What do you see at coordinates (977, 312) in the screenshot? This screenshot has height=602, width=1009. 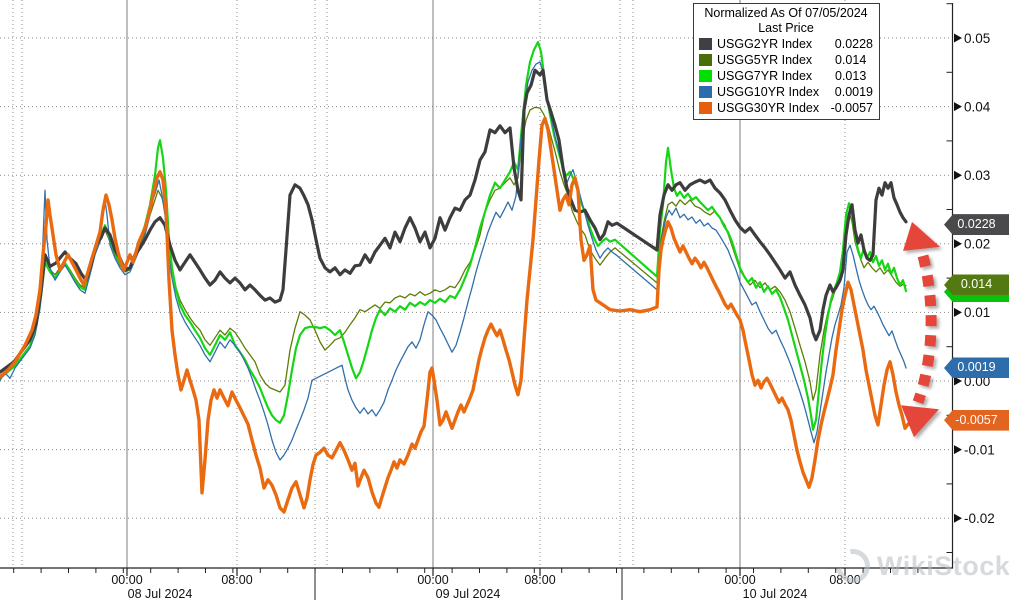 I see `y-tick-label: 0.01` at bounding box center [977, 312].